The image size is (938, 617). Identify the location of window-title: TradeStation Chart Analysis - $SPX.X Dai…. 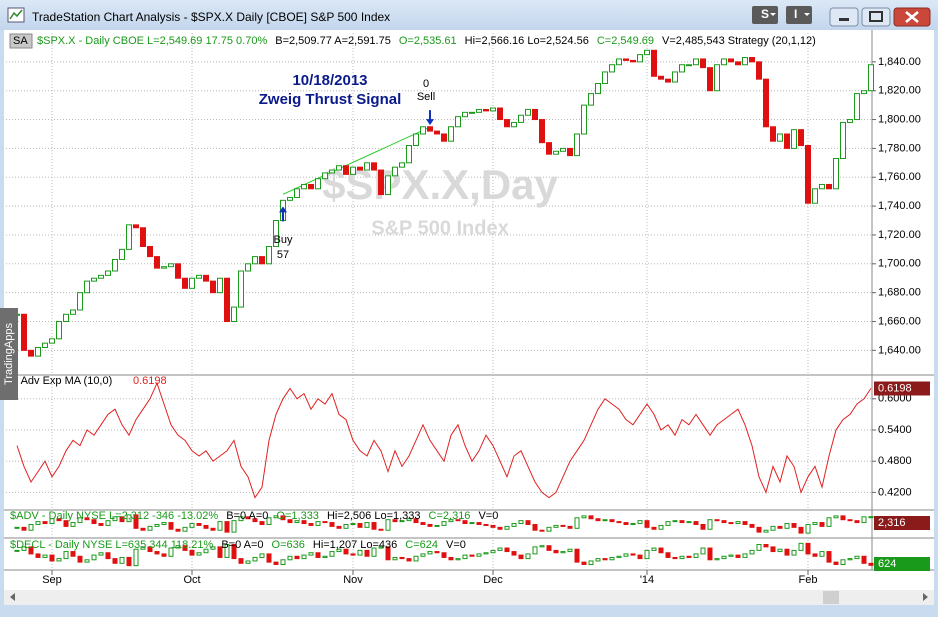
(211, 17).